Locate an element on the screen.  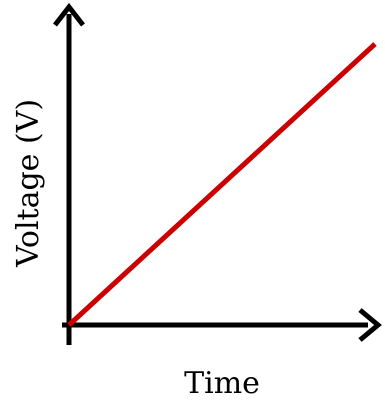
y-axis-label: Voltage (V) is located at coordinates (28, 183).